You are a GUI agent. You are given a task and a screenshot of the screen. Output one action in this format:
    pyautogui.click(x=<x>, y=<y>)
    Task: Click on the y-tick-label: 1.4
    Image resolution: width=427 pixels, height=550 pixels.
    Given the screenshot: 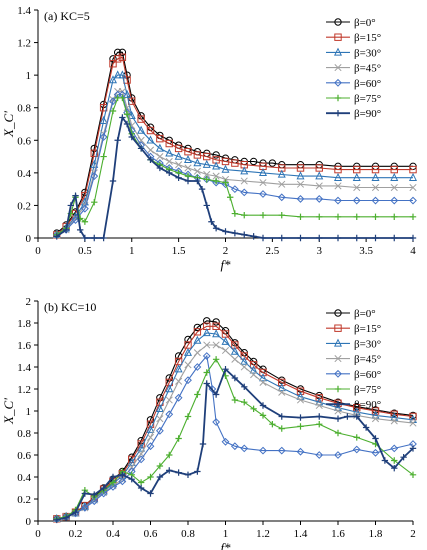 What is the action you would take?
    pyautogui.click(x=24, y=368)
    